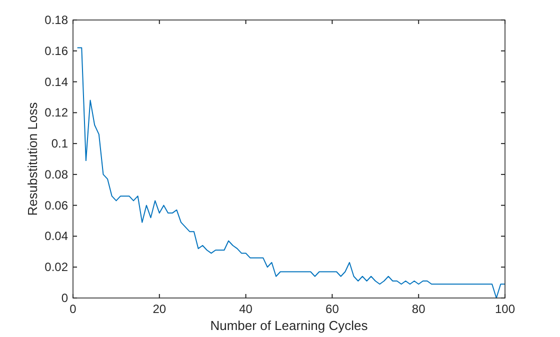  What do you see at coordinates (59, 143) in the screenshot?
I see `y-tick-label: 0.1` at bounding box center [59, 143].